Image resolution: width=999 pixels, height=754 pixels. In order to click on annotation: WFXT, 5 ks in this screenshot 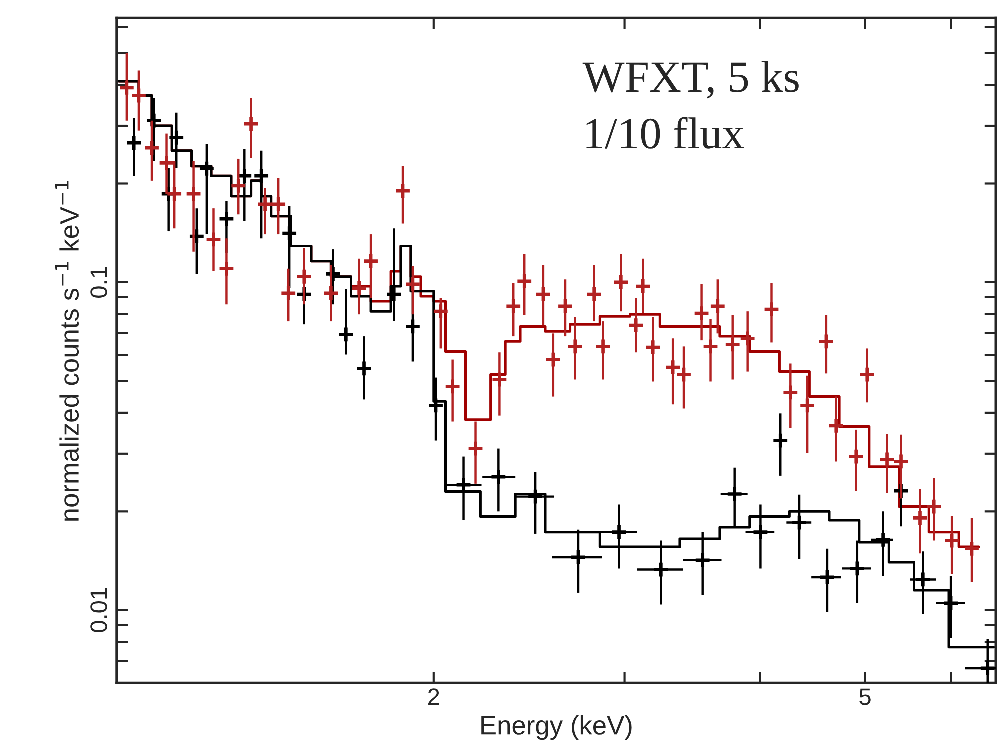, I will do `click(690, 80)`.